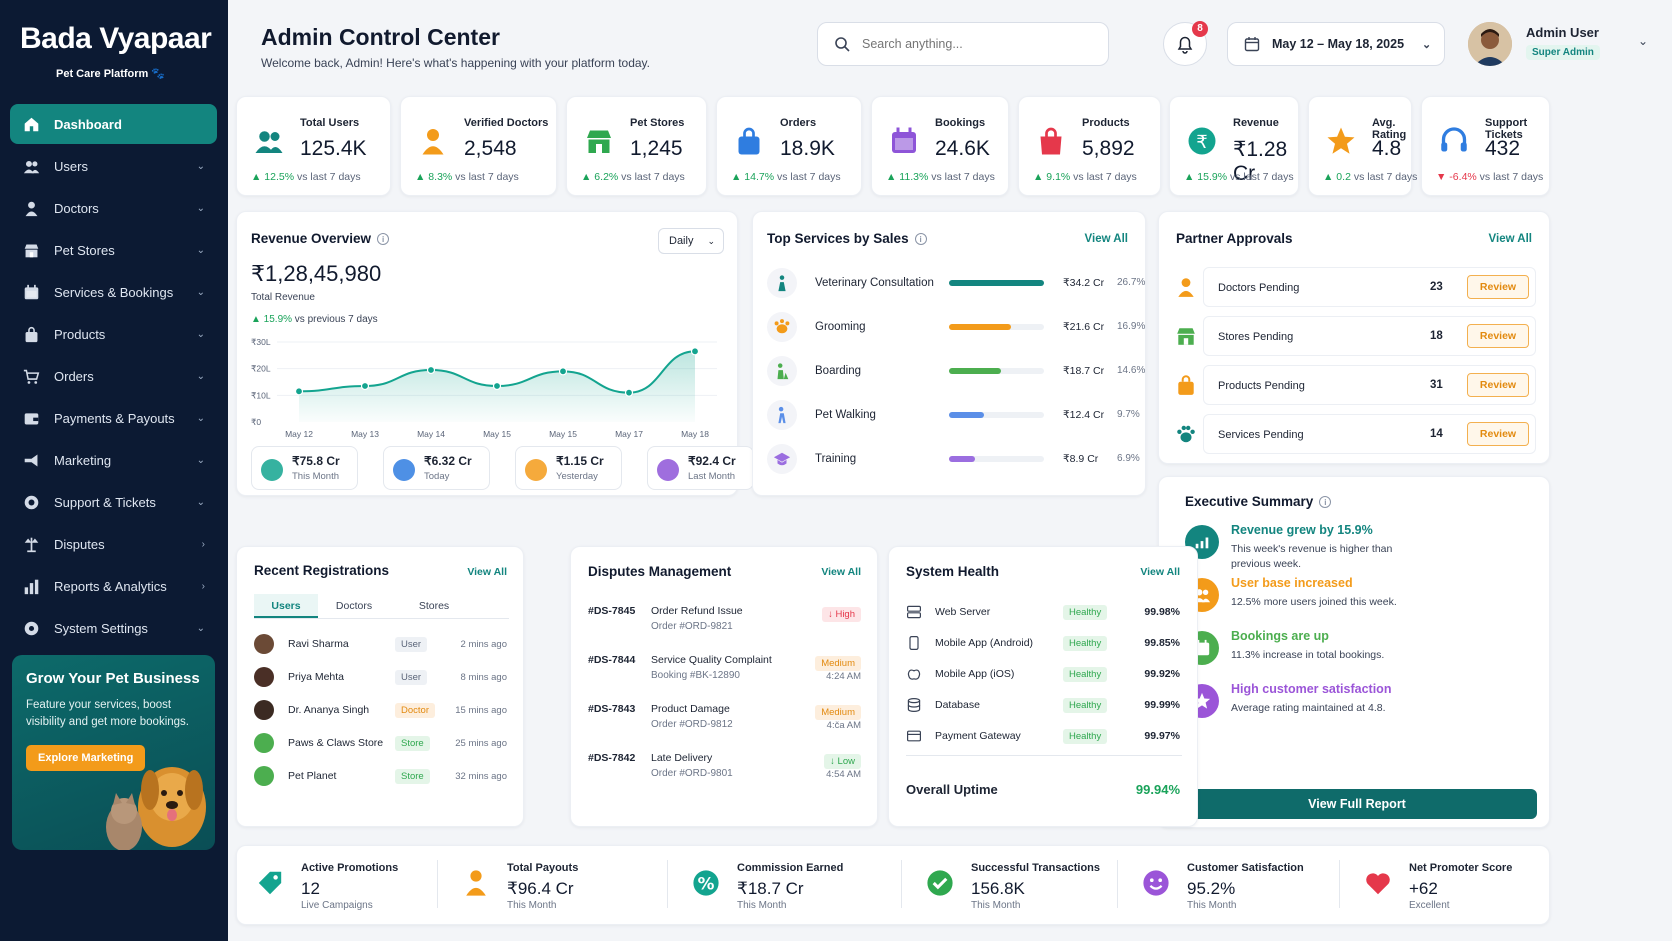 The height and width of the screenshot is (941, 1672). What do you see at coordinates (1450, 884) in the screenshot?
I see `bottom-metric: Net Promoter Score +62 Excellent` at bounding box center [1450, 884].